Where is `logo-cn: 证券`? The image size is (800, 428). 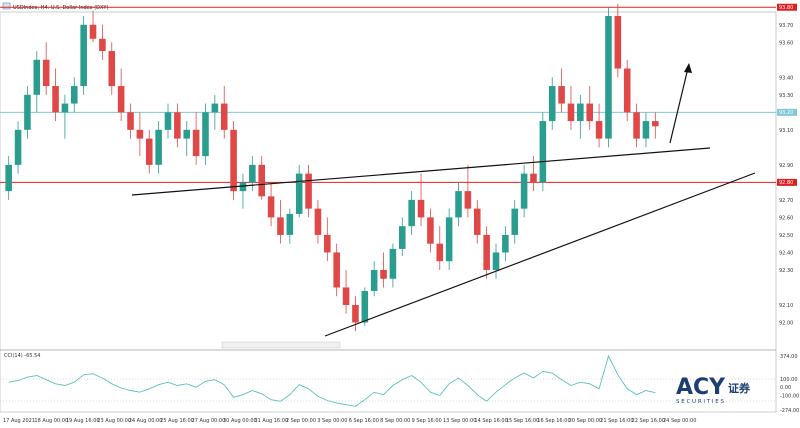 logo-cn: 证券 is located at coordinates (739, 388).